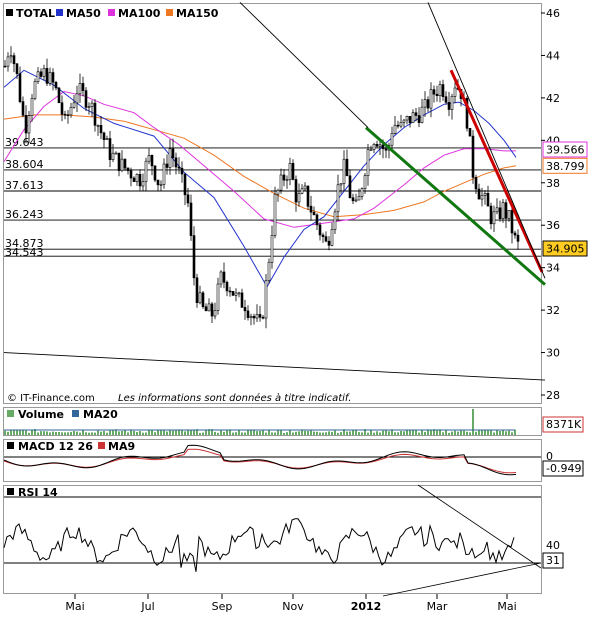  Describe the element at coordinates (41, 414) in the screenshot. I see `legend-volume: Volume` at that location.